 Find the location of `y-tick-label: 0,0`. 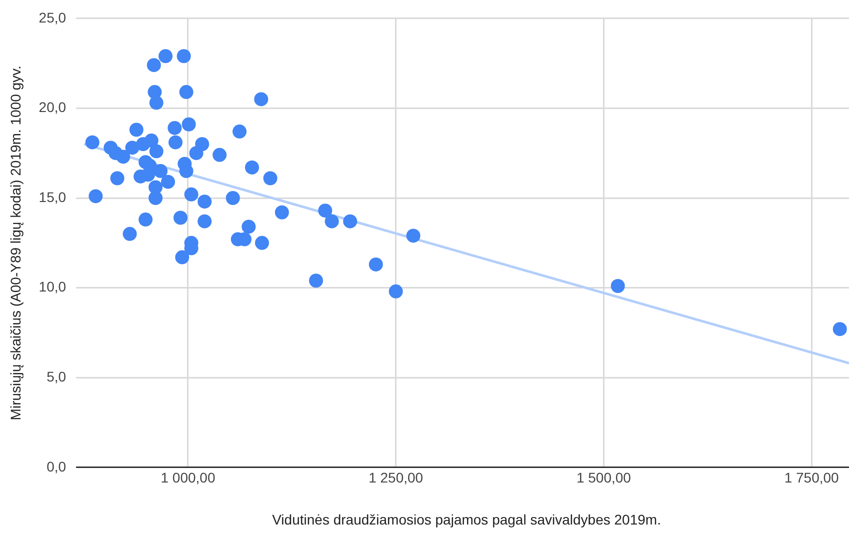

y-tick-label: 0,0 is located at coordinates (56, 466).